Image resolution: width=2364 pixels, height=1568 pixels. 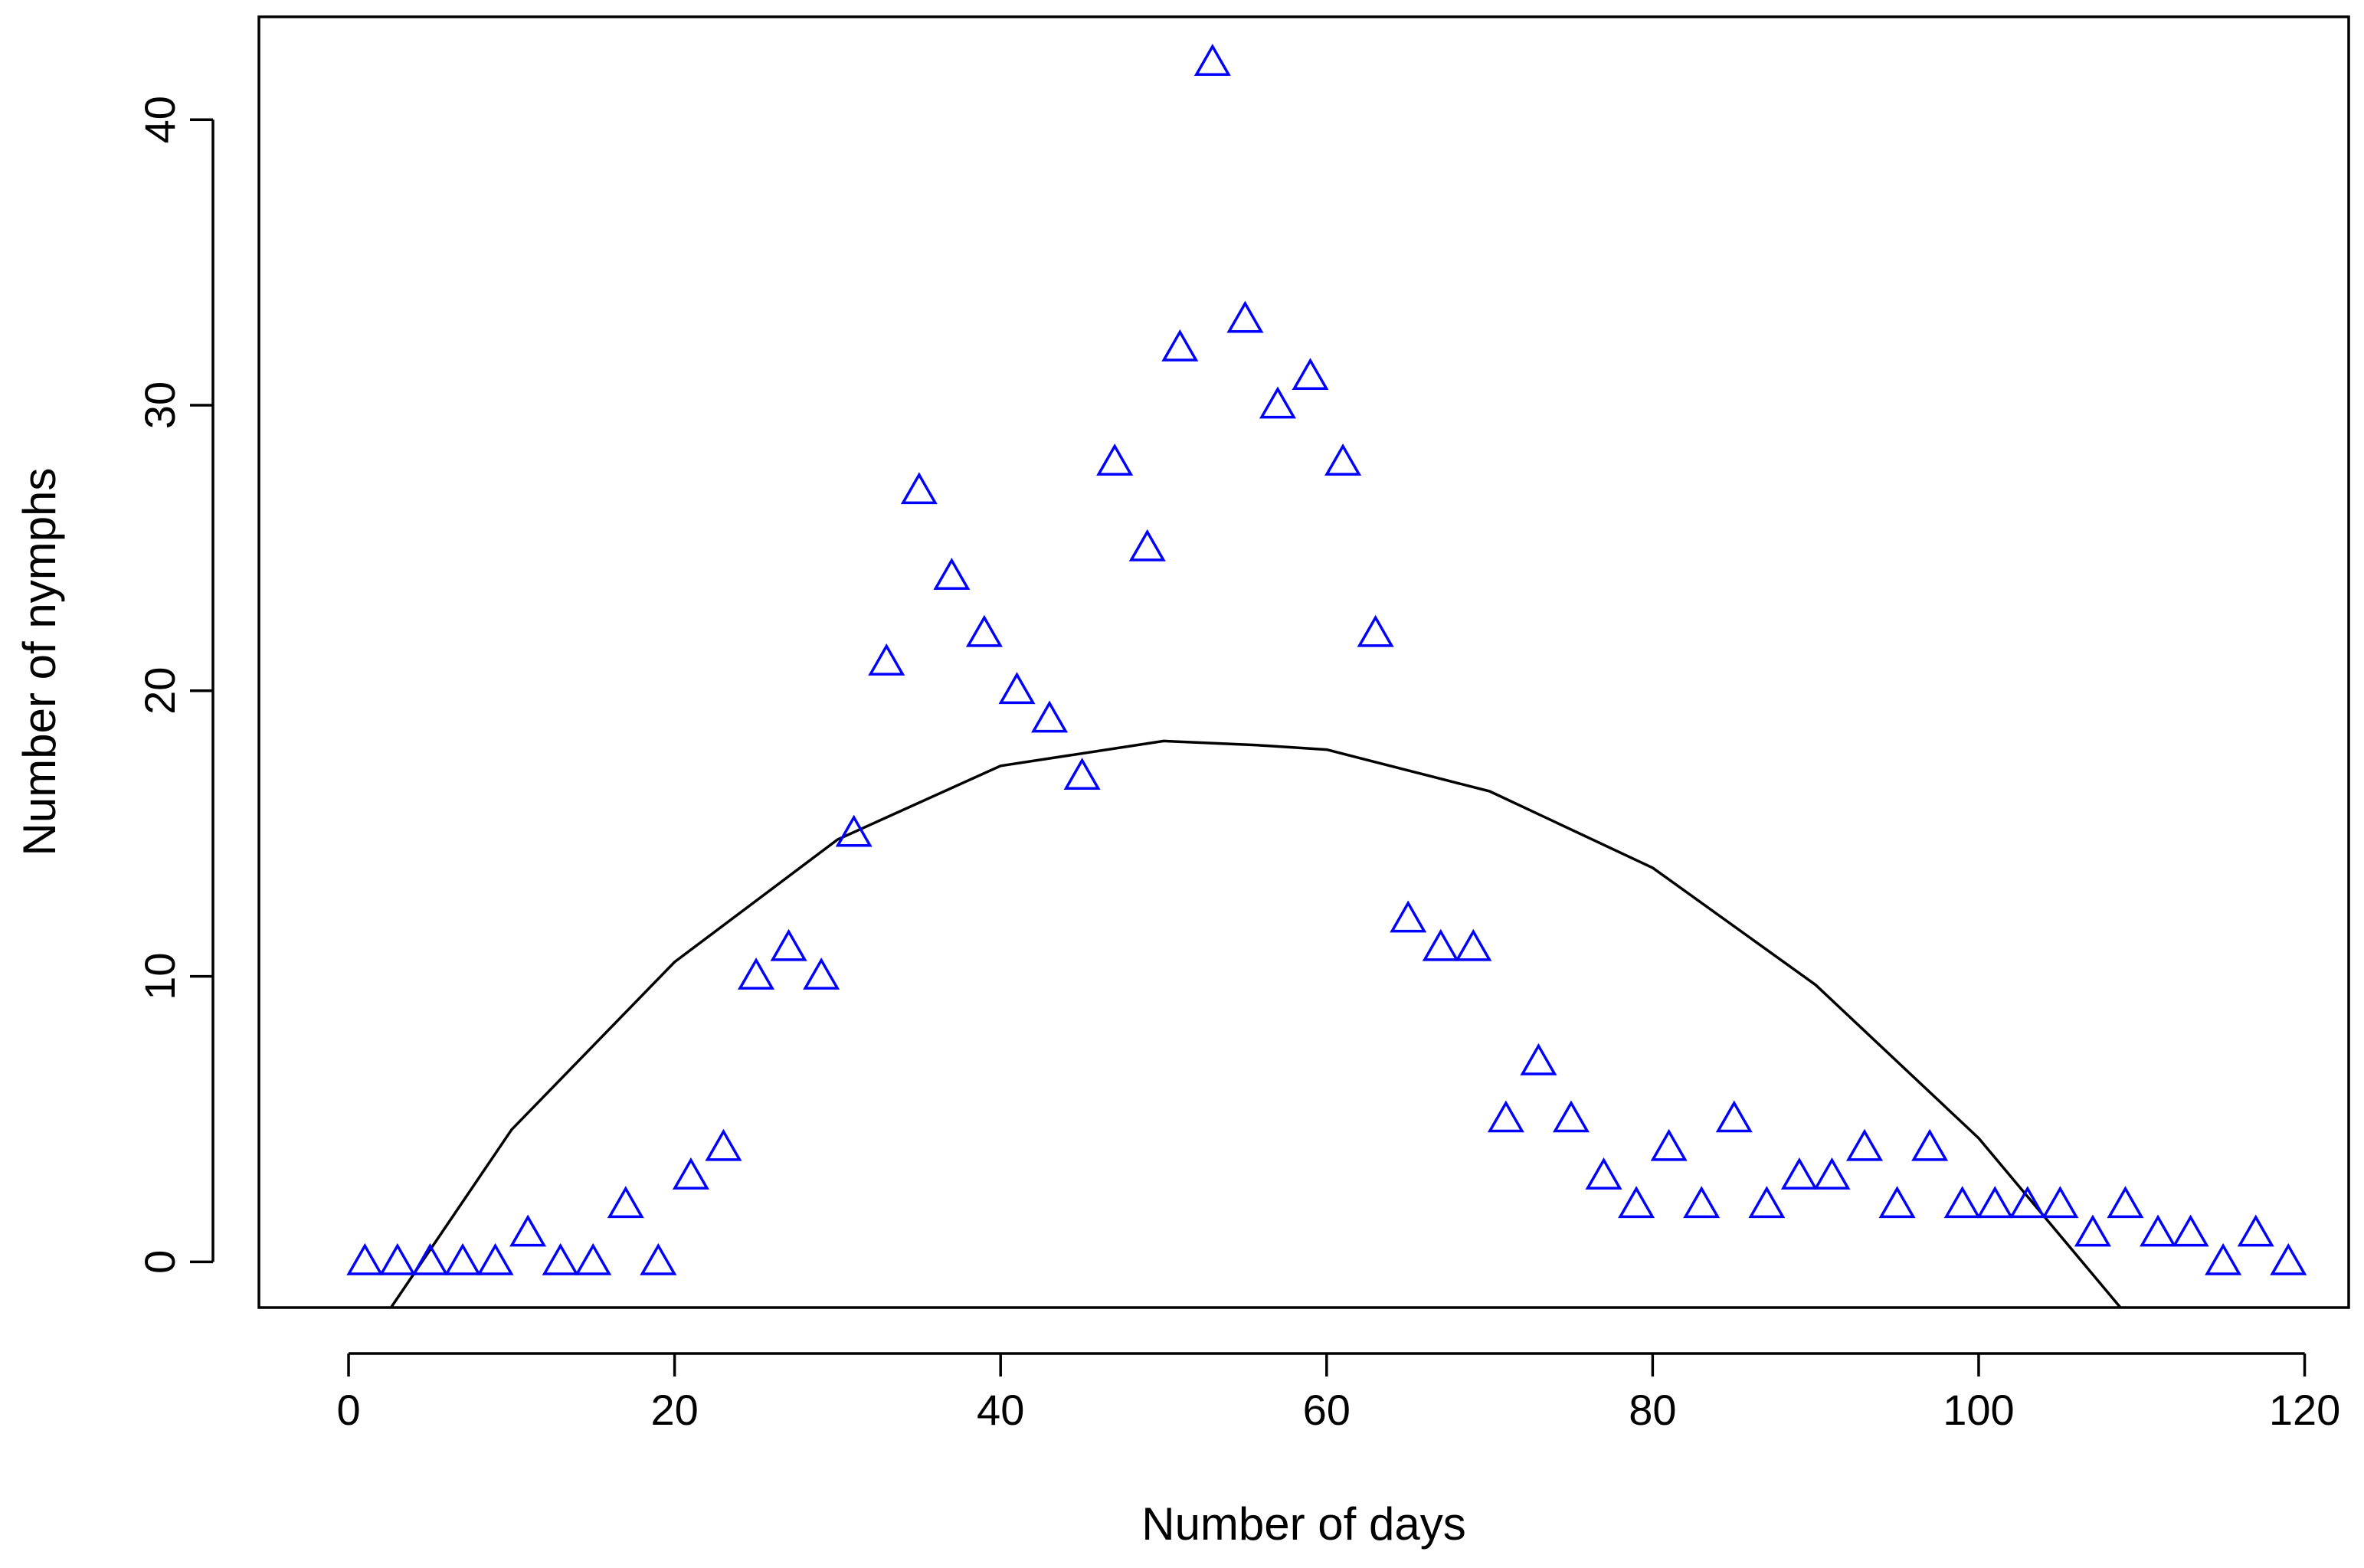 I want to click on y-tick-label: 20, so click(x=160, y=691).